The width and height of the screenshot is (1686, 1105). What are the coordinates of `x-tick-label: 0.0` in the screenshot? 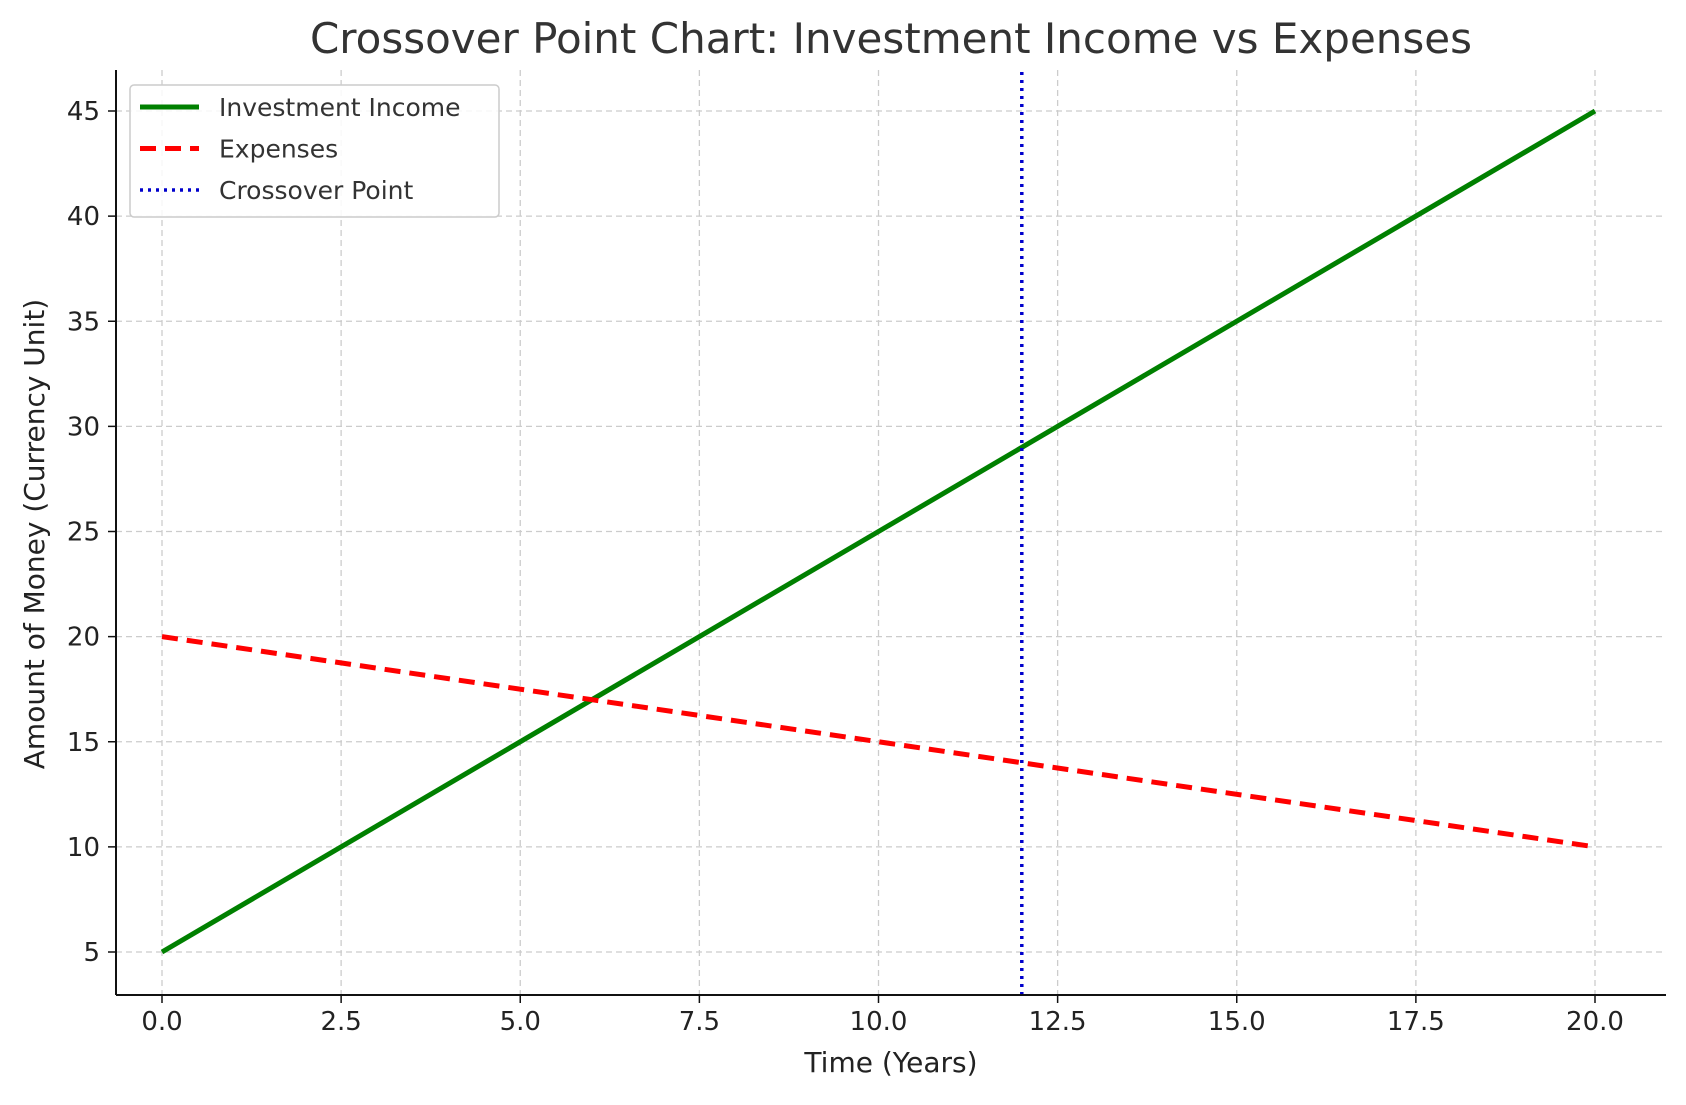 It's located at (161, 1022).